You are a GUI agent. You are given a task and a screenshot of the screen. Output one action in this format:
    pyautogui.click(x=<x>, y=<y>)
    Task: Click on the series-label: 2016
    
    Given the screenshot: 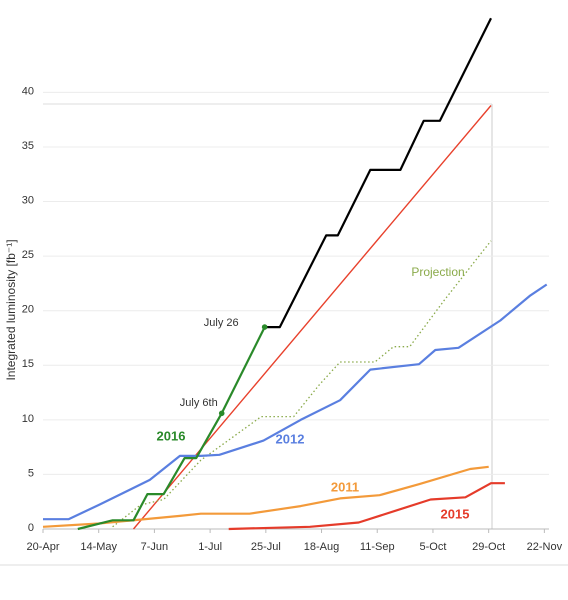 What is the action you would take?
    pyautogui.click(x=171, y=435)
    